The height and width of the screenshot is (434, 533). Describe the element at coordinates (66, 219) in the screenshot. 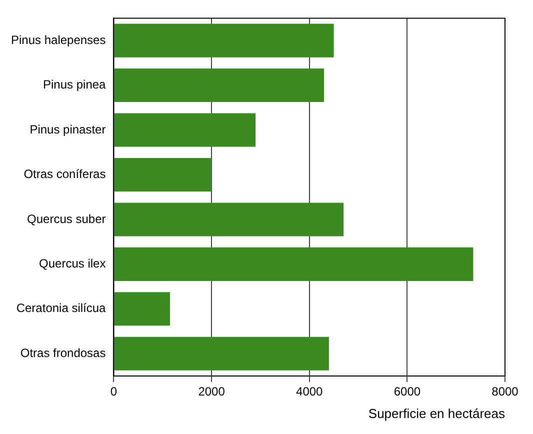

I see `y-tick-label: Quercus suber` at that location.